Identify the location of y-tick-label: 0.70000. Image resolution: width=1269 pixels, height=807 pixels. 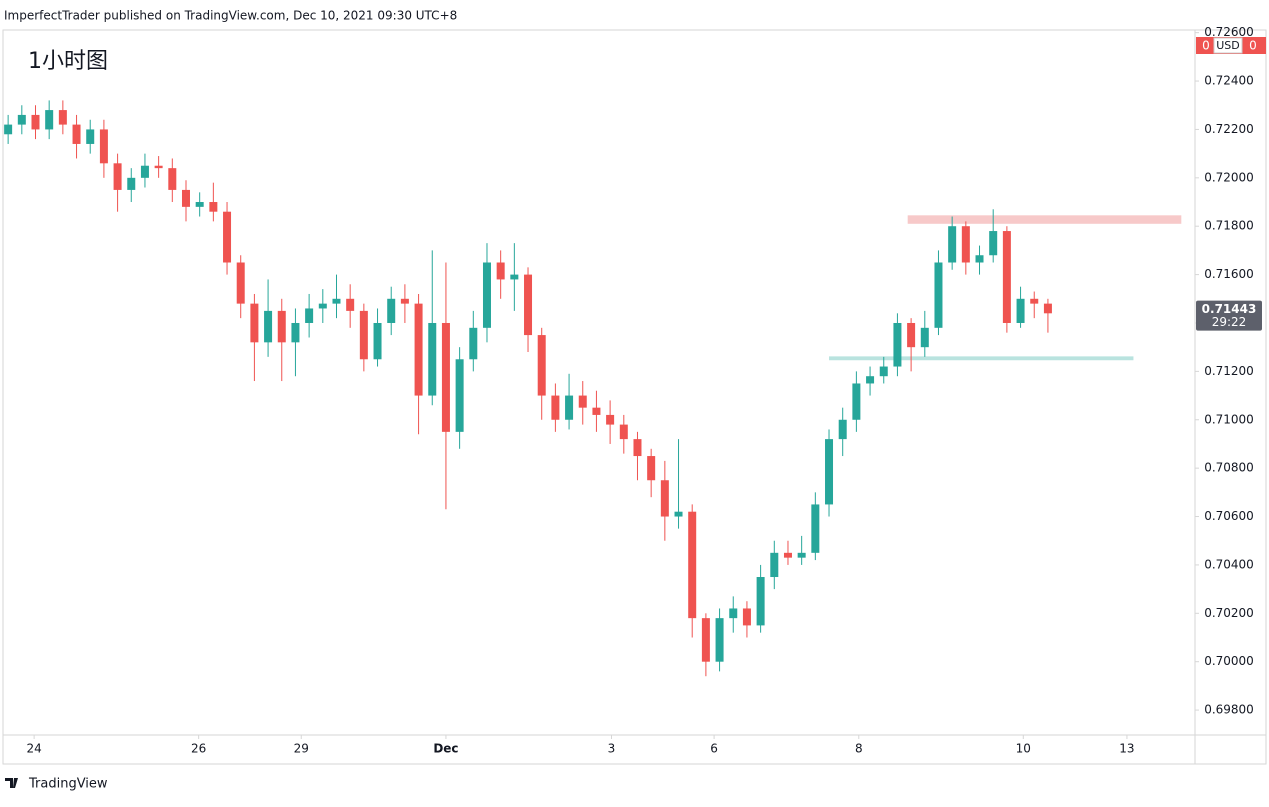
(1229, 661).